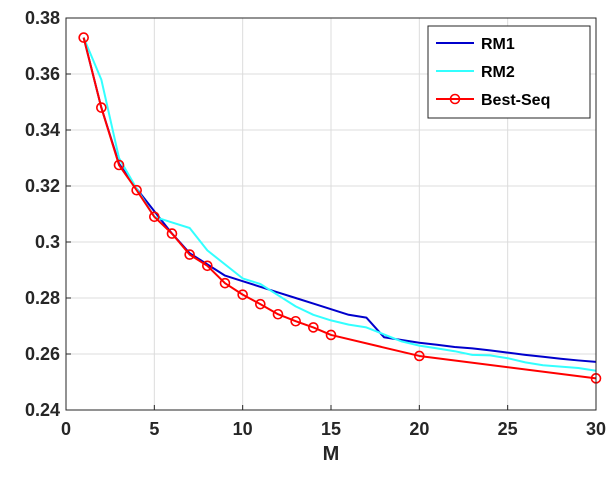 Image resolution: width=608 pixels, height=487 pixels. What do you see at coordinates (498, 72) in the screenshot?
I see `legend-label-rm2: RM2` at bounding box center [498, 72].